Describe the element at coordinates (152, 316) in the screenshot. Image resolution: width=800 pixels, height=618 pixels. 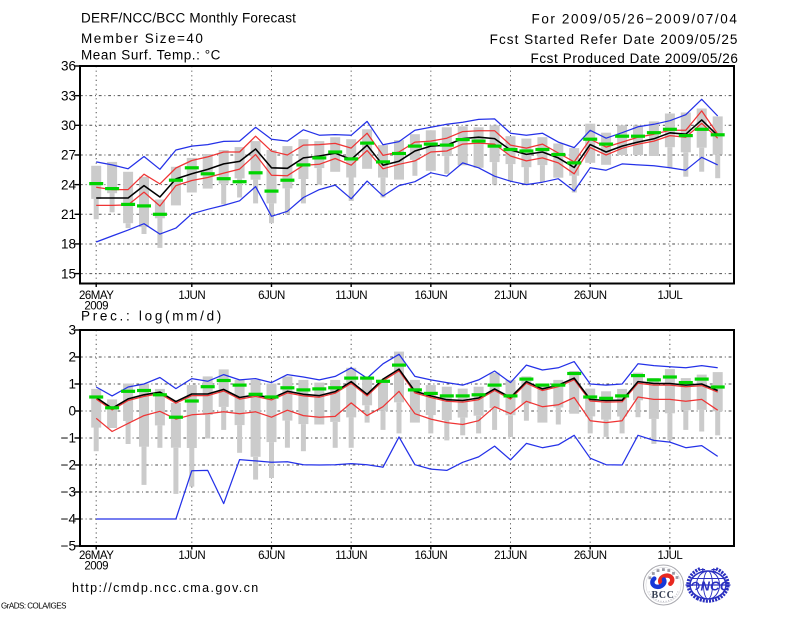
I see `svg-text: Prec.: log(mm/d)` at that location.